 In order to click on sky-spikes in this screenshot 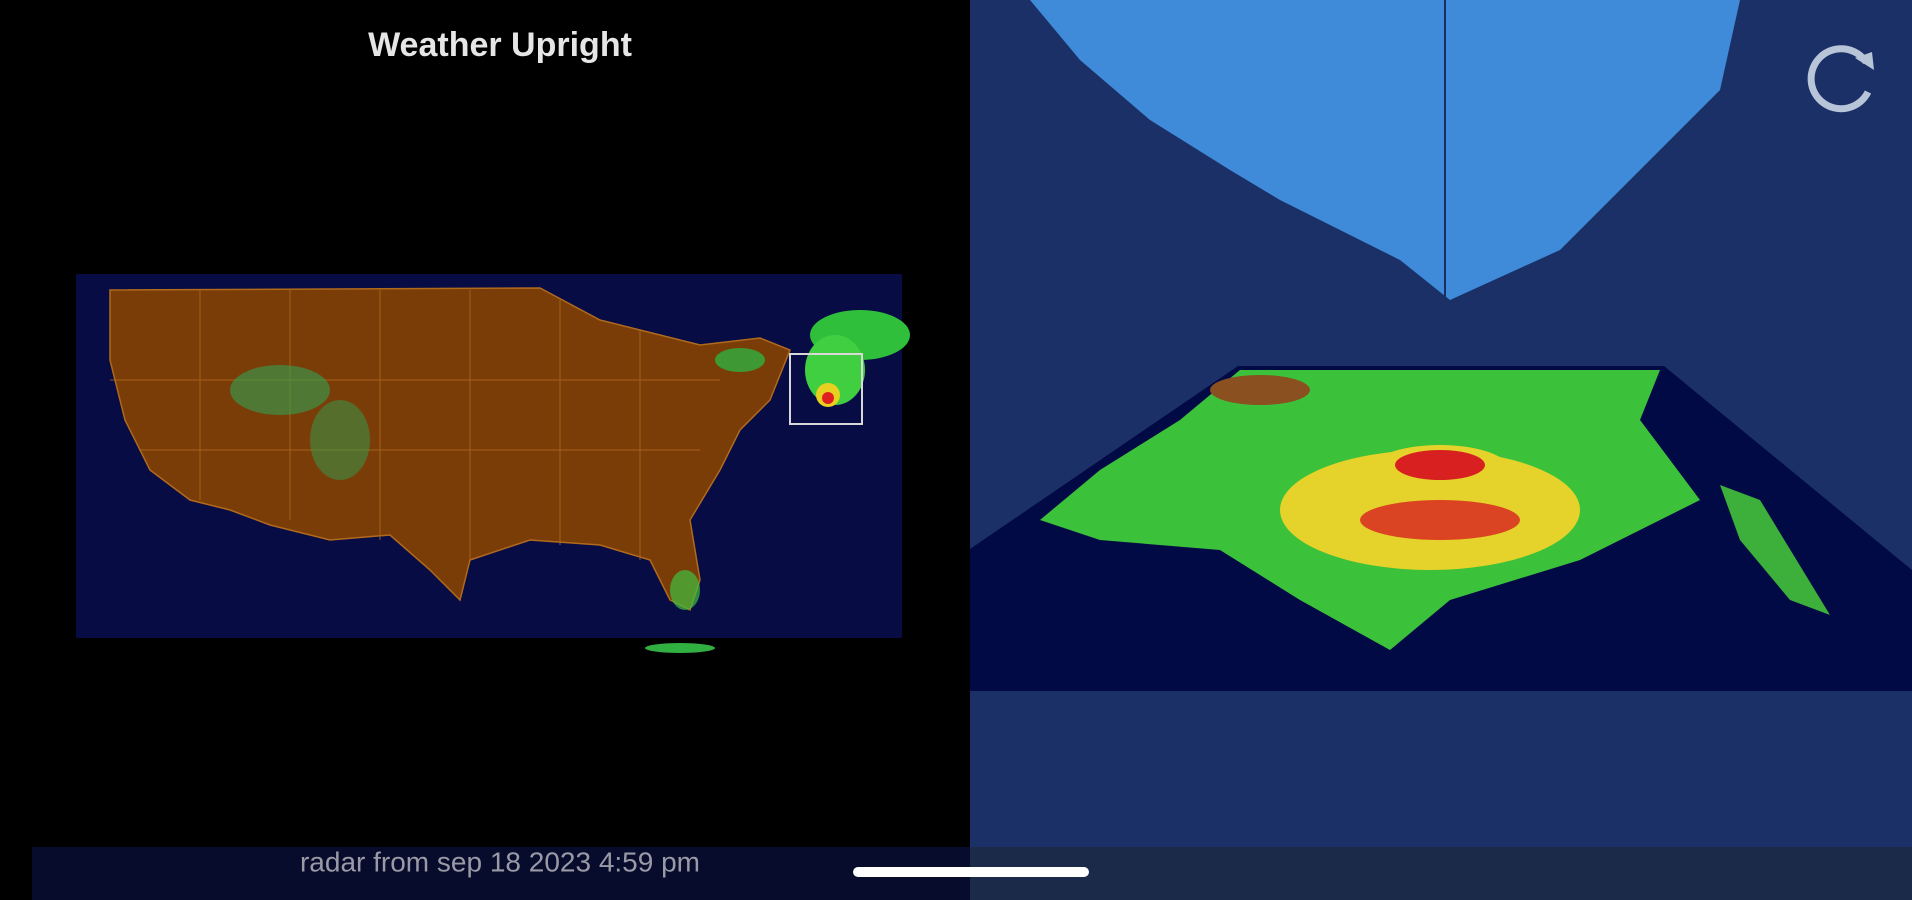, I will do `click(1385, 150)`.